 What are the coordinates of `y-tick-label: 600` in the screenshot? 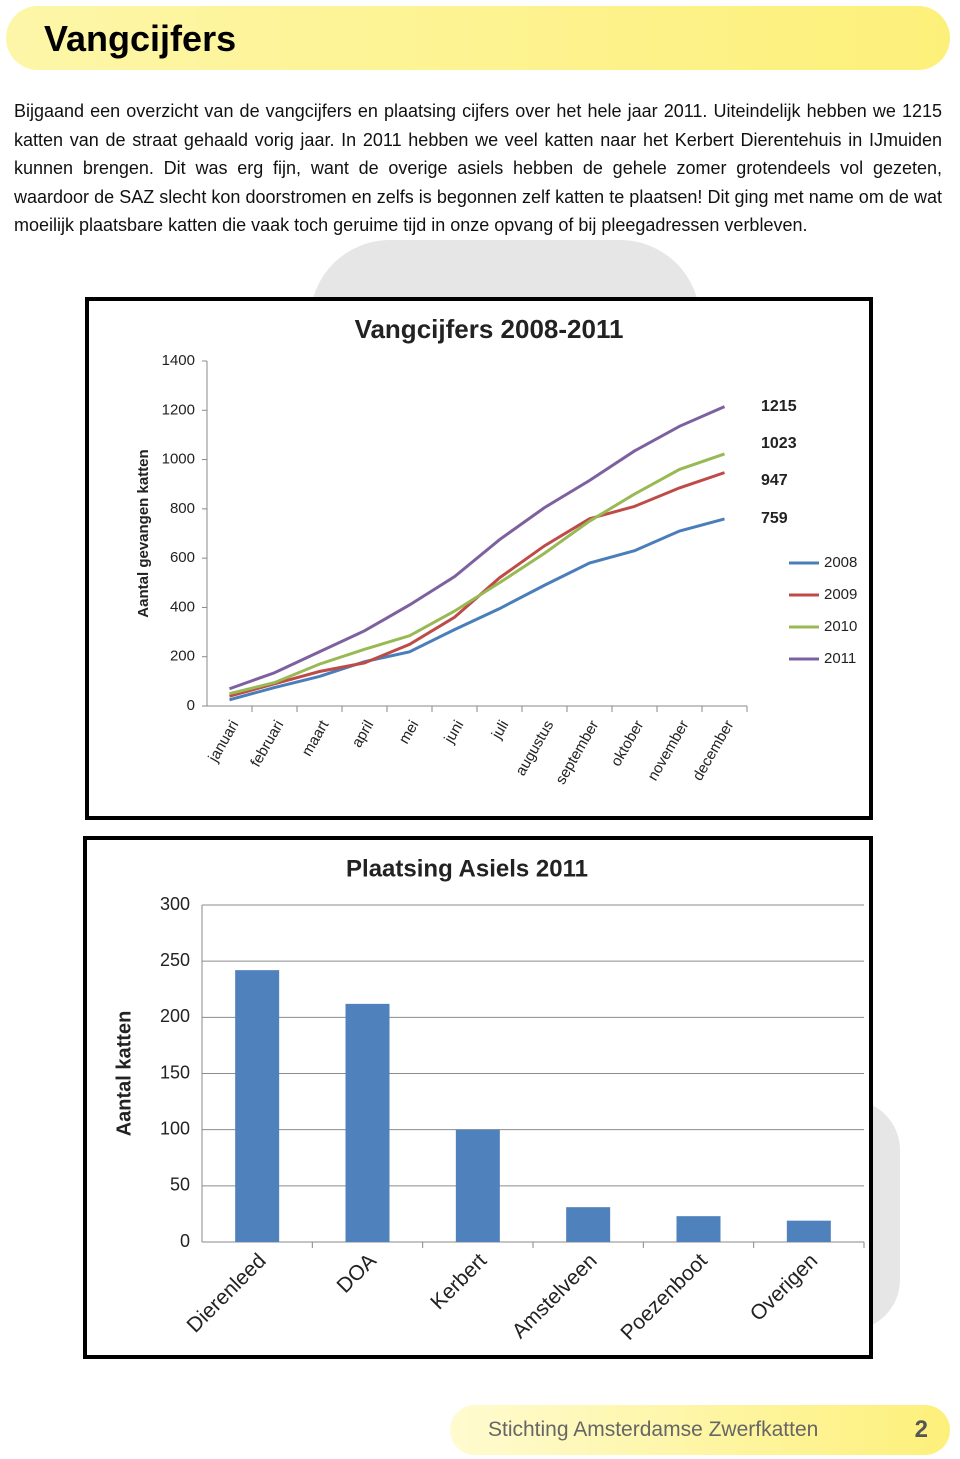 It's located at (182, 557).